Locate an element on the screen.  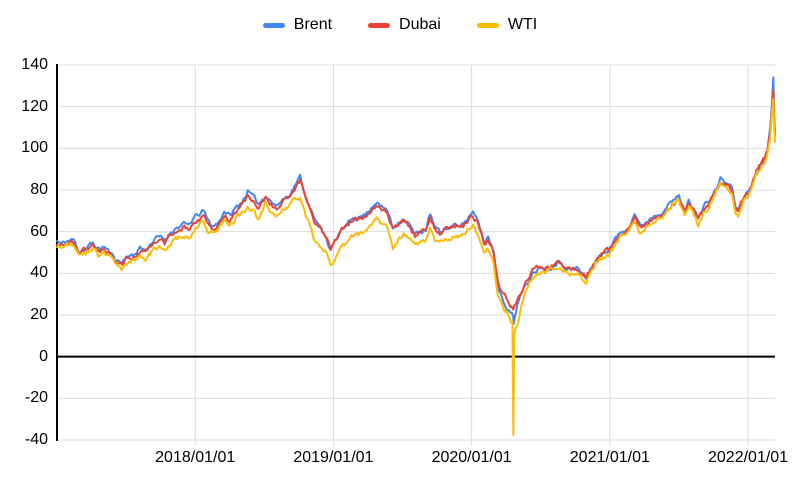
dubai-line-swatch-icon is located at coordinates (379, 25).